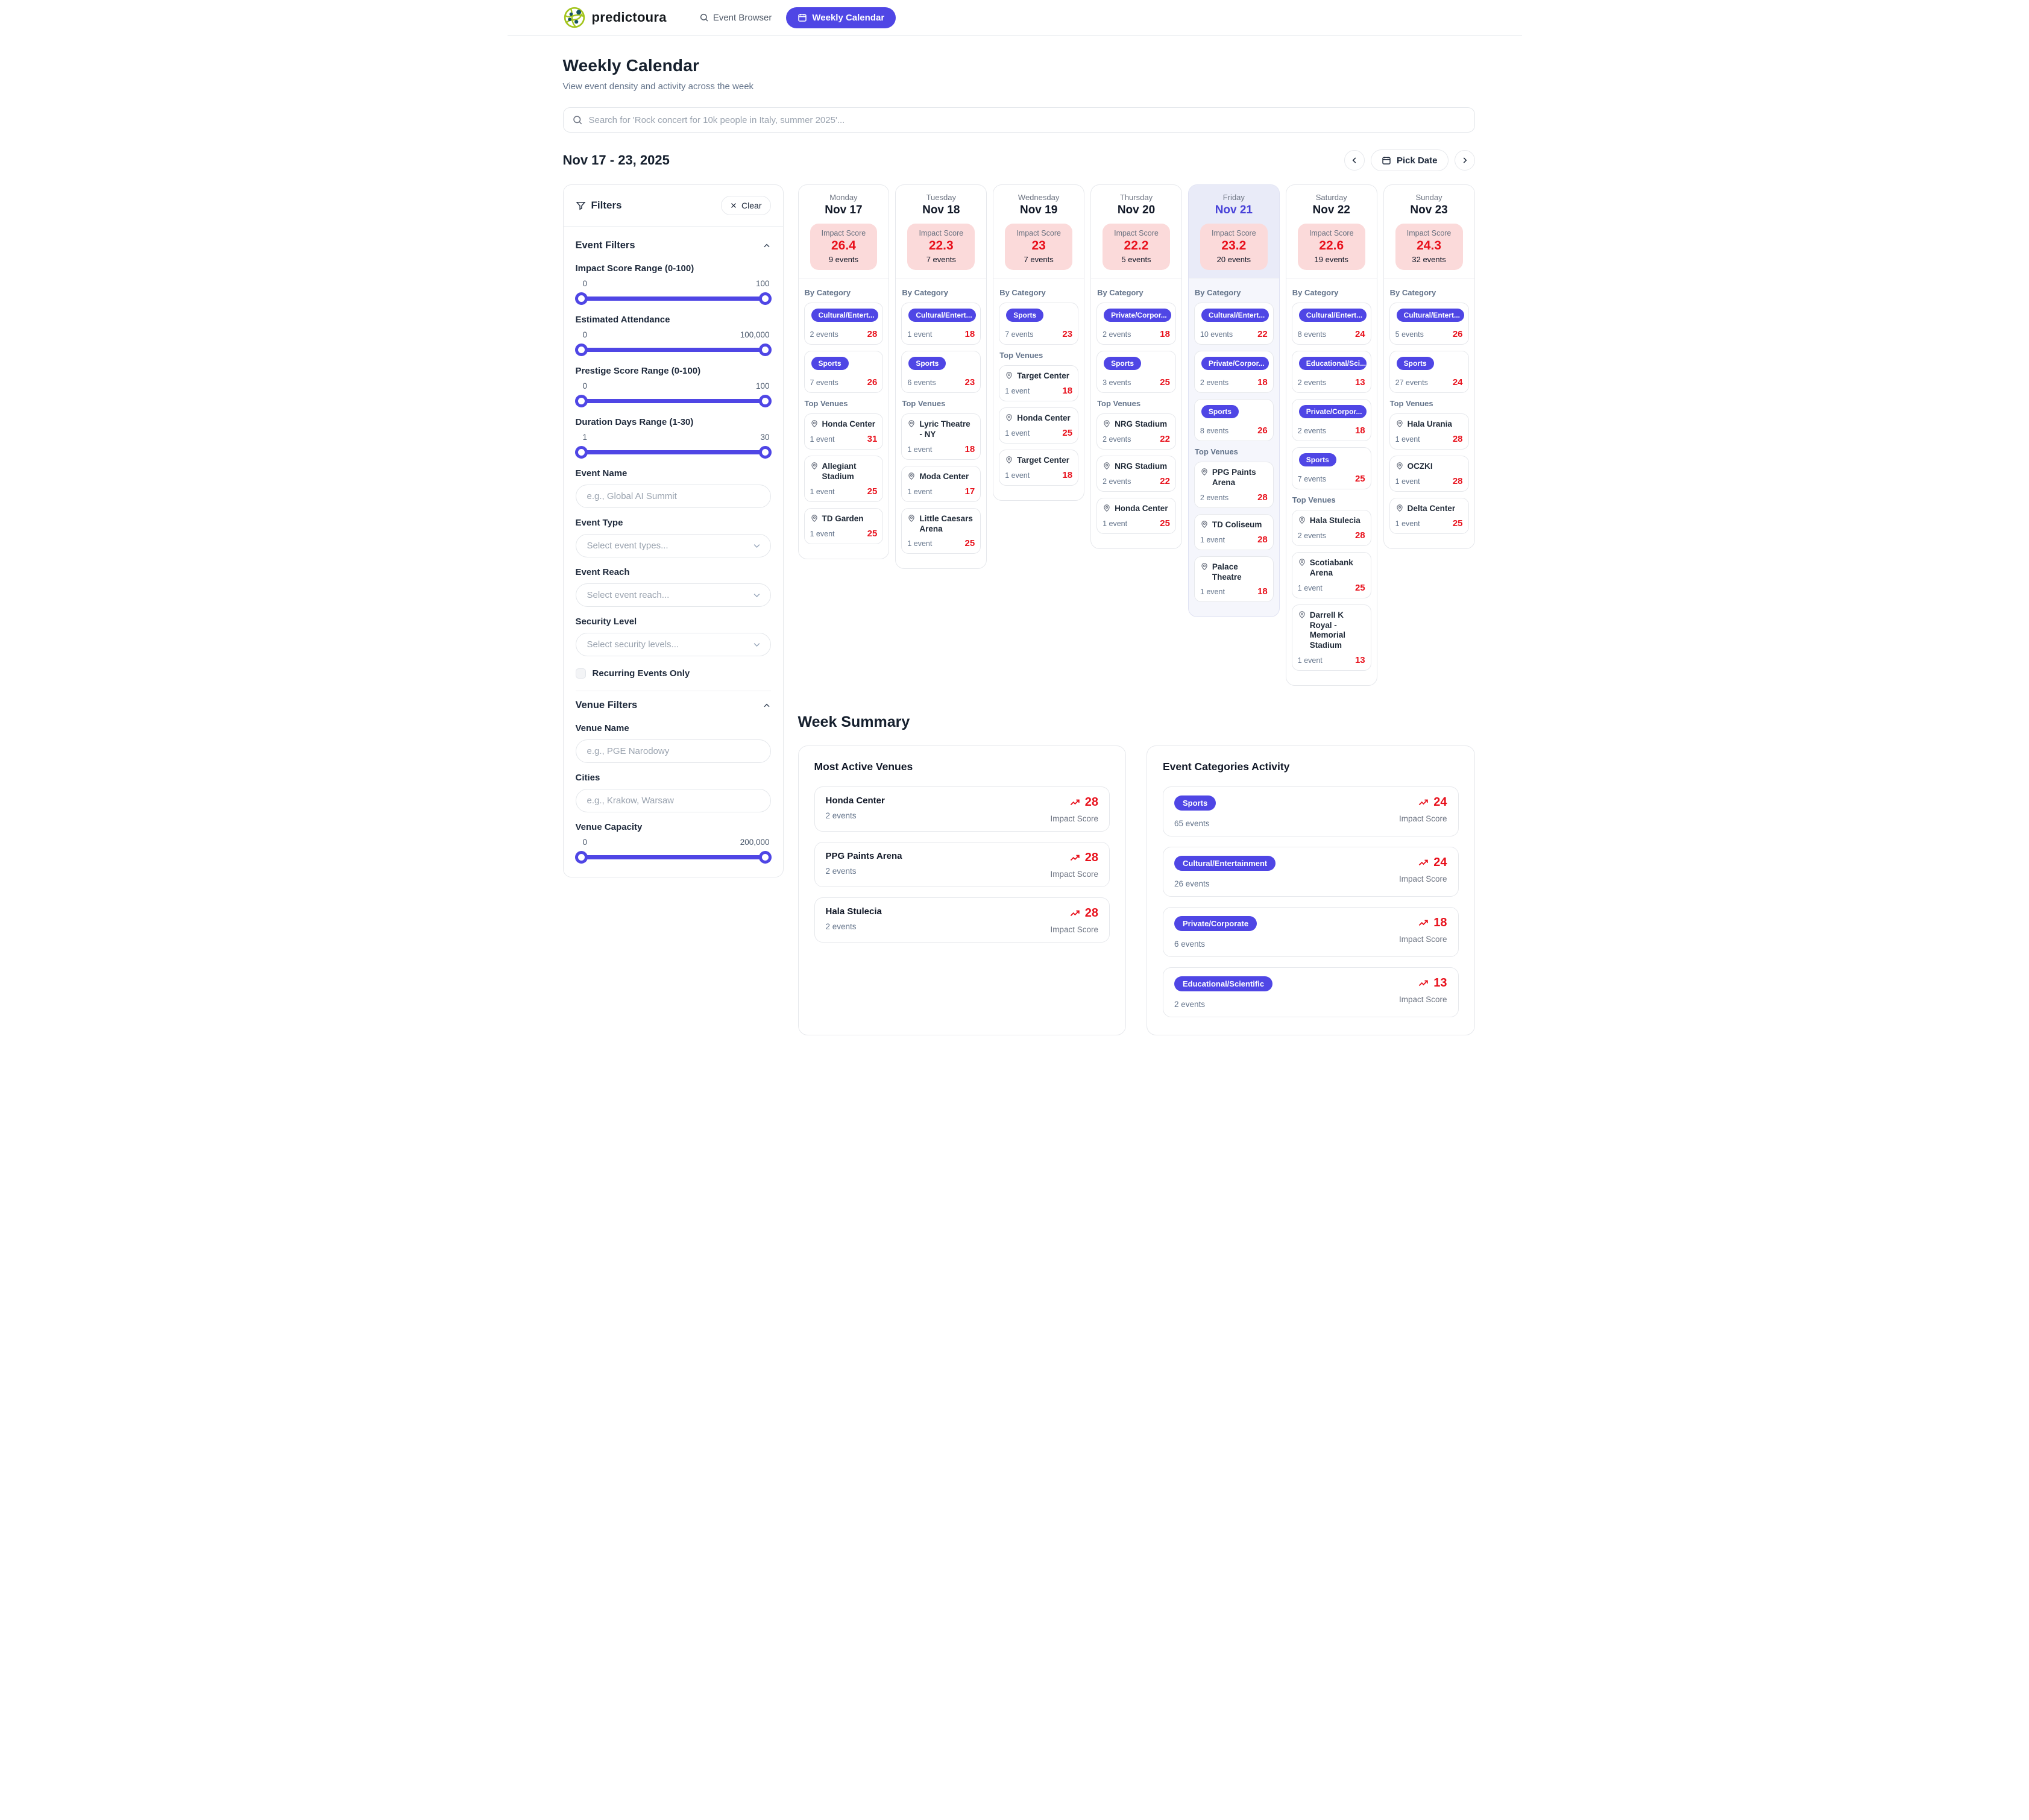 The height and width of the screenshot is (1820, 2029). I want to click on category-card: Cultural/Entert... 2 events 28, so click(844, 324).